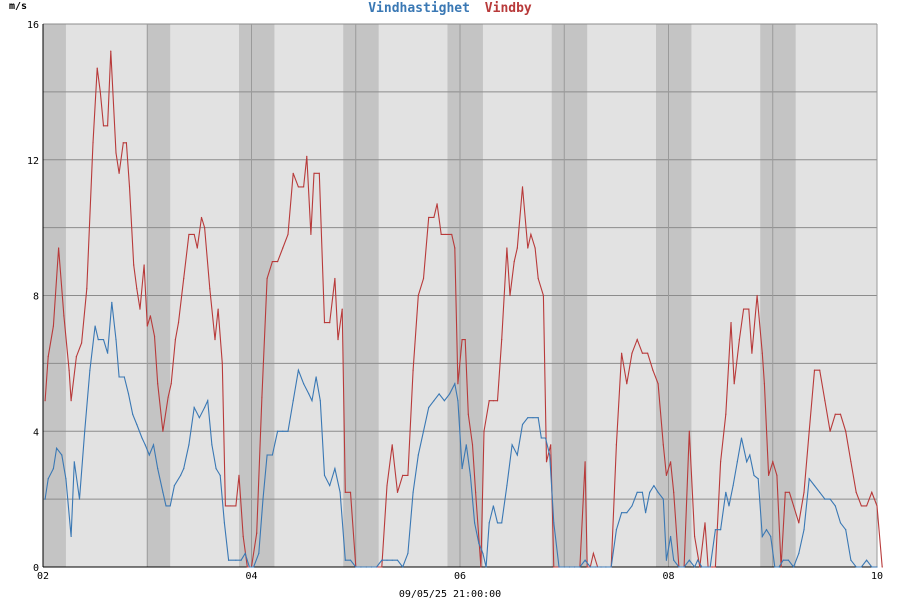  I want to click on title-series-vindby: Vindby, so click(508, 8).